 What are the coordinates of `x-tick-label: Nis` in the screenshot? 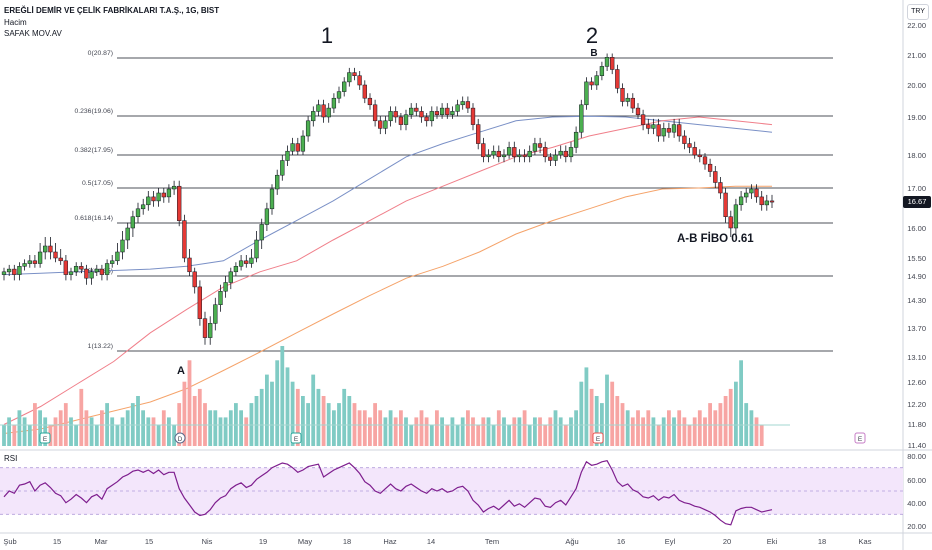 It's located at (207, 541).